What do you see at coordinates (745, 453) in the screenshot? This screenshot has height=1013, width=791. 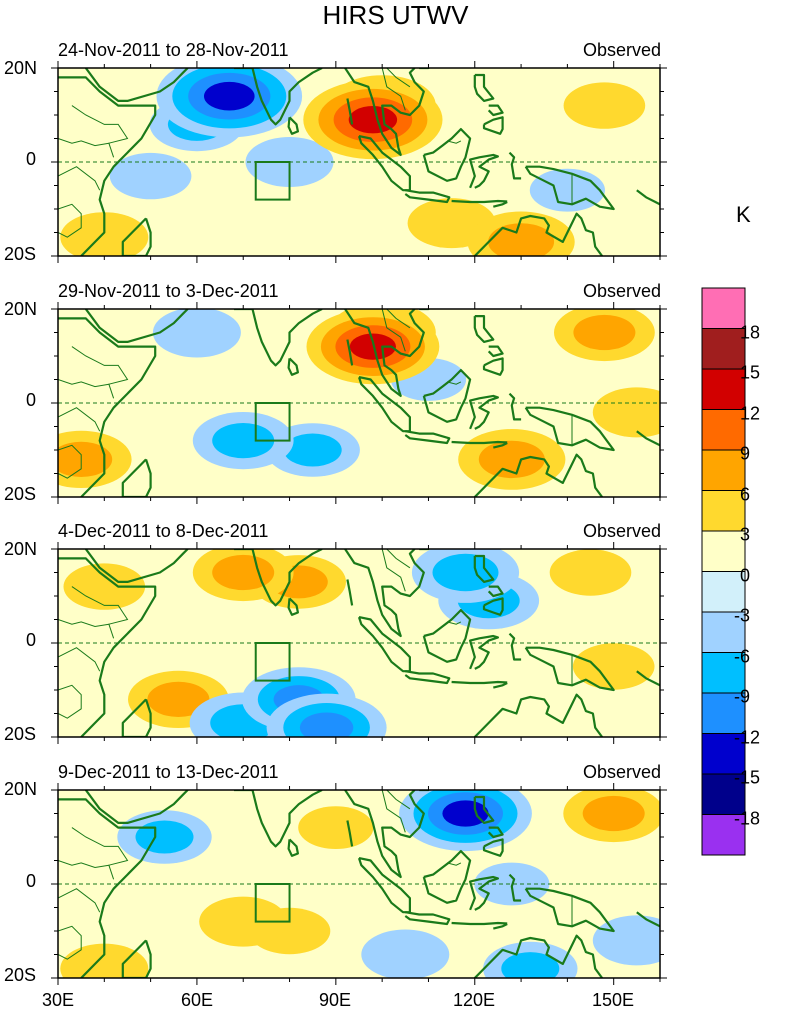 I see `colorbar-label: 9` at bounding box center [745, 453].